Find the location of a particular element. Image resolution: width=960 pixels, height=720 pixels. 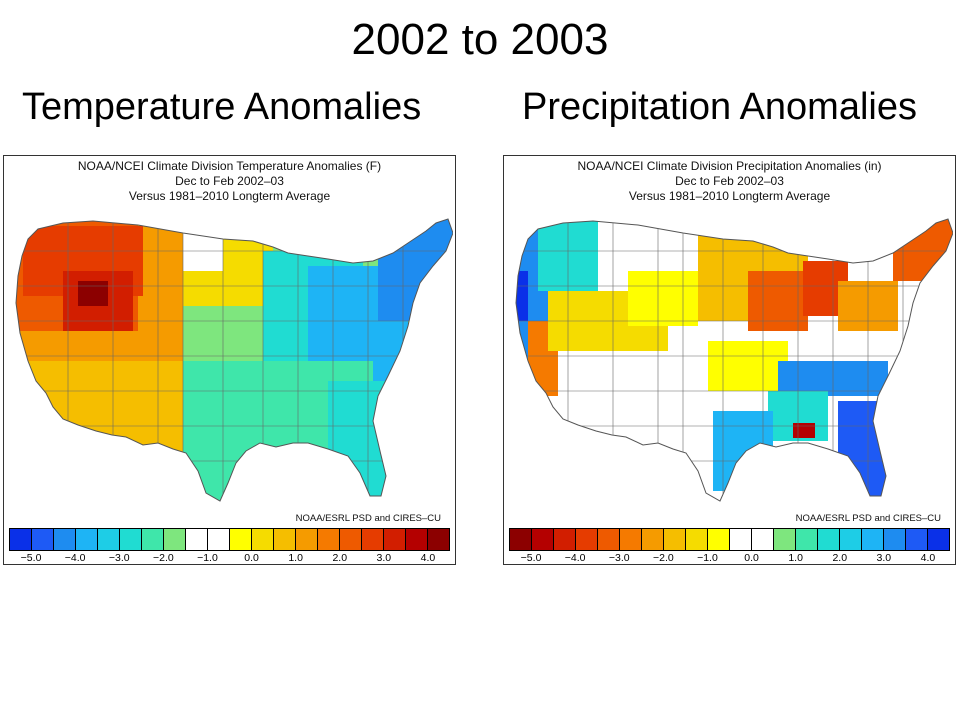

temperature-map-period: Dec to Feb 2002–03 is located at coordinates (229, 181).